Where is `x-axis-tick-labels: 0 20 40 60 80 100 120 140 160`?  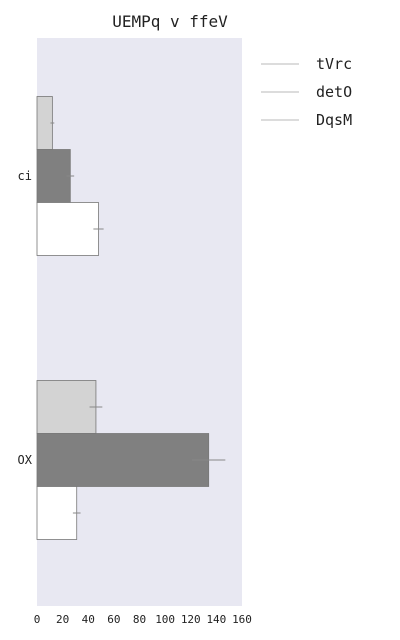
x-axis-tick-labels: 0 20 40 60 80 100 120 140 160 is located at coordinates (143, 619).